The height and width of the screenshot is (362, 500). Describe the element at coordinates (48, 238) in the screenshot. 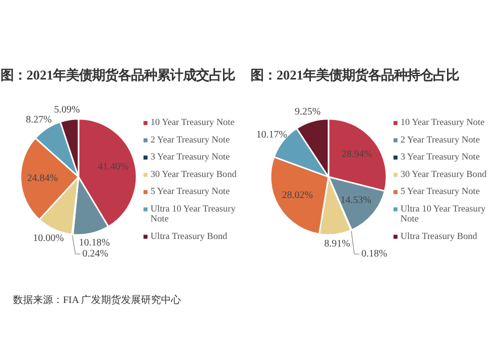

I see `data-label: 10.00%` at that location.